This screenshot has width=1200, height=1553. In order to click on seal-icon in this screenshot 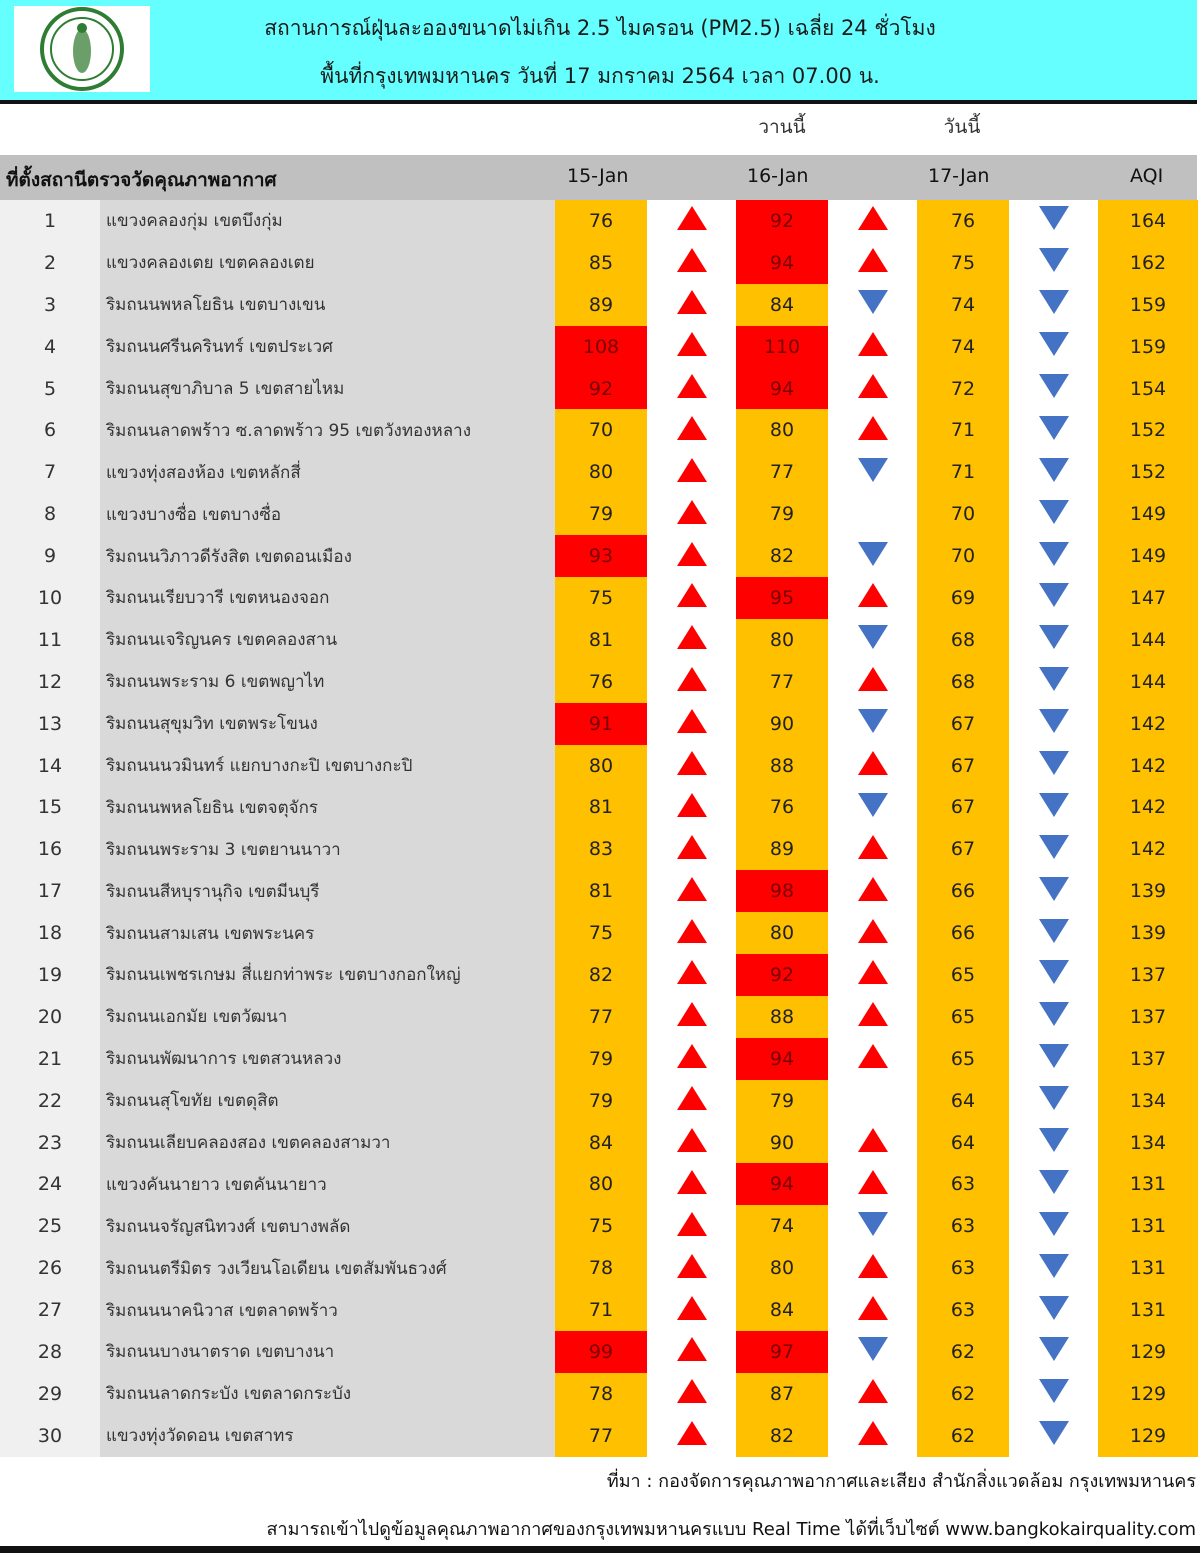, I will do `click(82, 49)`.